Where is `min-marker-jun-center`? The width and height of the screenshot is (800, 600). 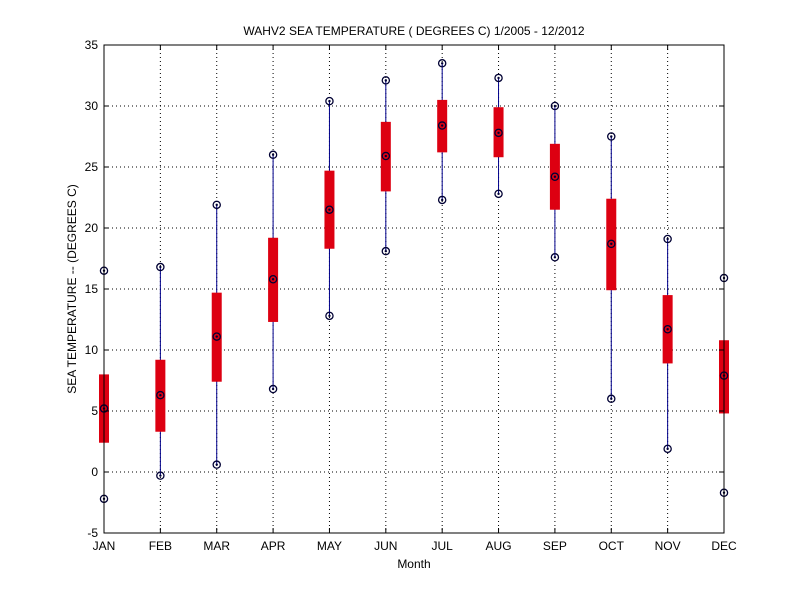
min-marker-jun-center is located at coordinates (386, 251).